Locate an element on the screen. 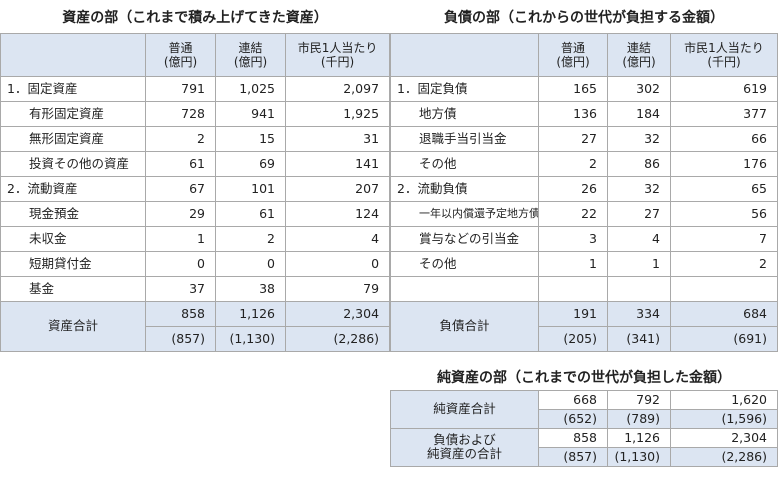  cell-consolidated: 792 is located at coordinates (639, 399).